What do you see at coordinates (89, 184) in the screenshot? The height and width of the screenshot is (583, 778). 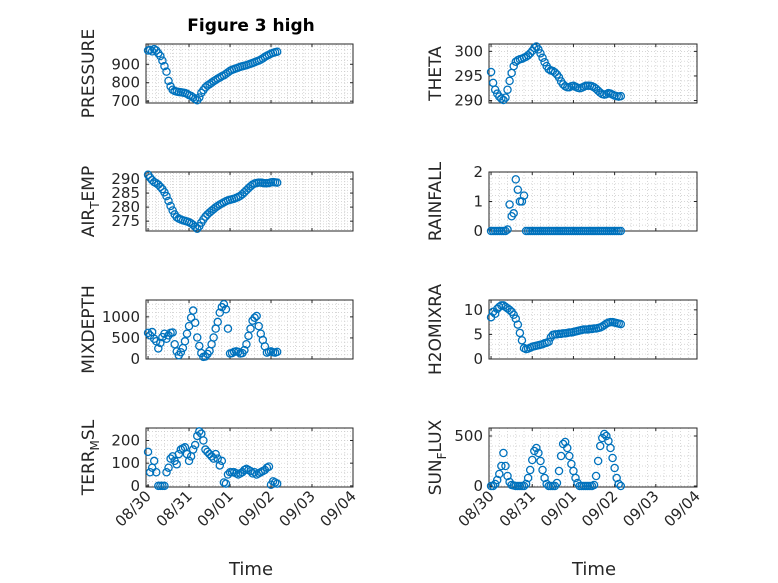 I see `y-axis-label-rest: EMP` at bounding box center [89, 184].